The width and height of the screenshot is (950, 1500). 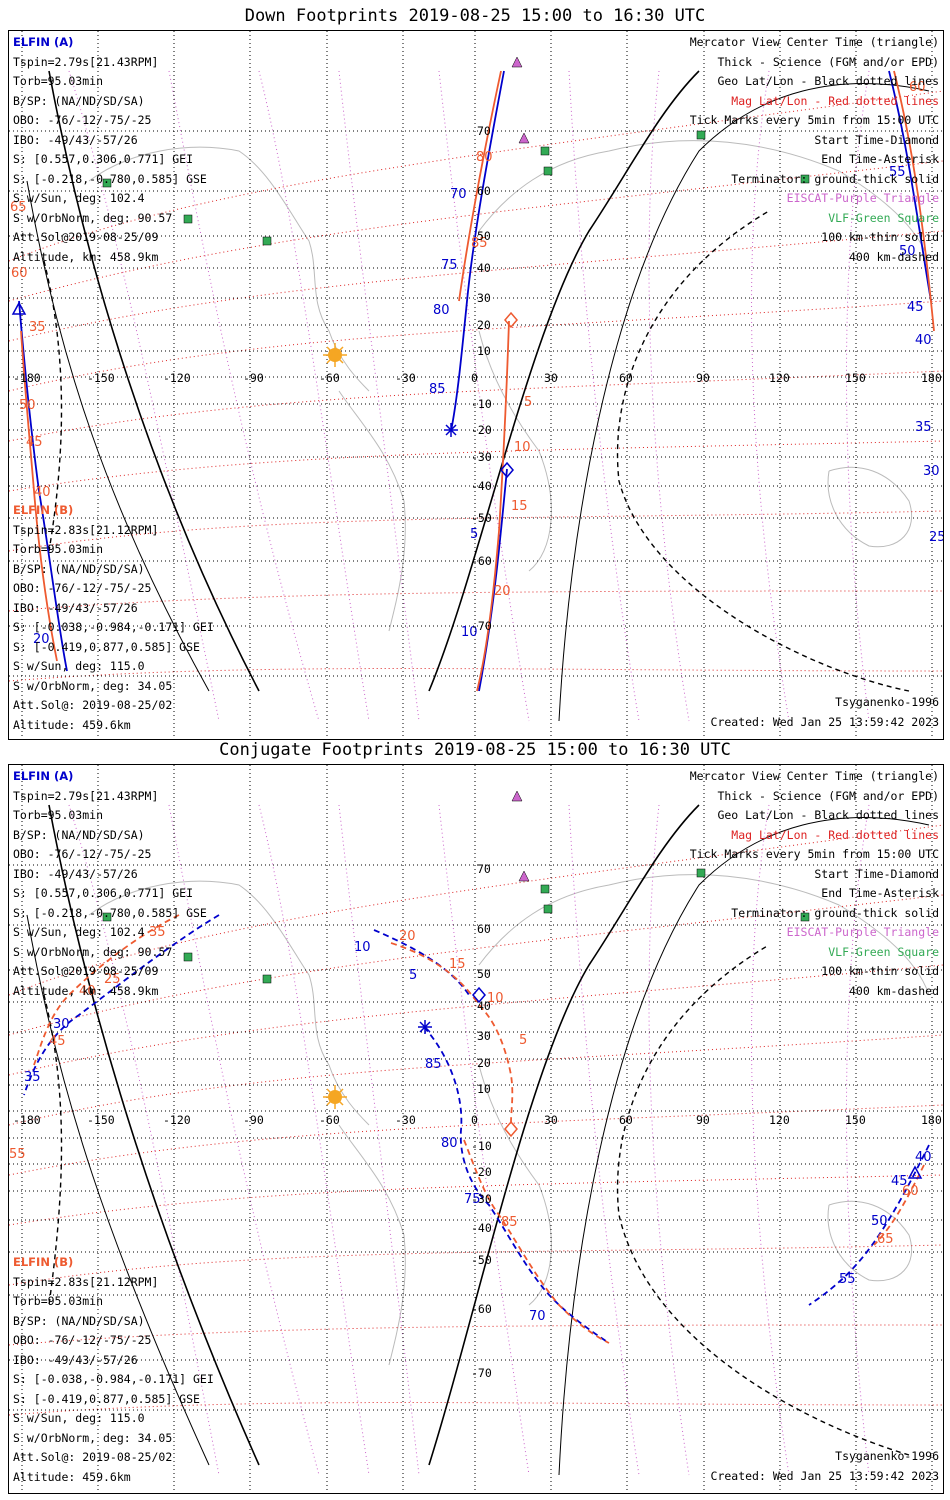 I want to click on elfin-a-center-triangle, so click(x=915, y=1172).